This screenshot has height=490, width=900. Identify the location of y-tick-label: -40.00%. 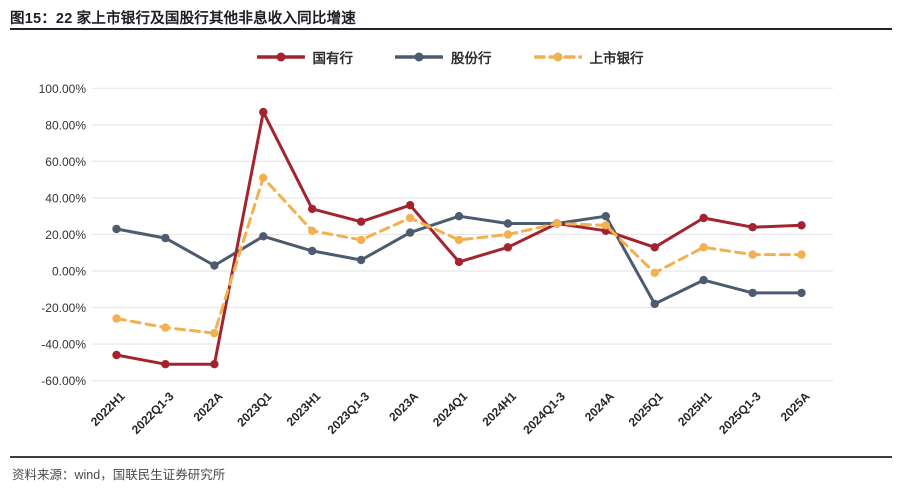
(63, 345).